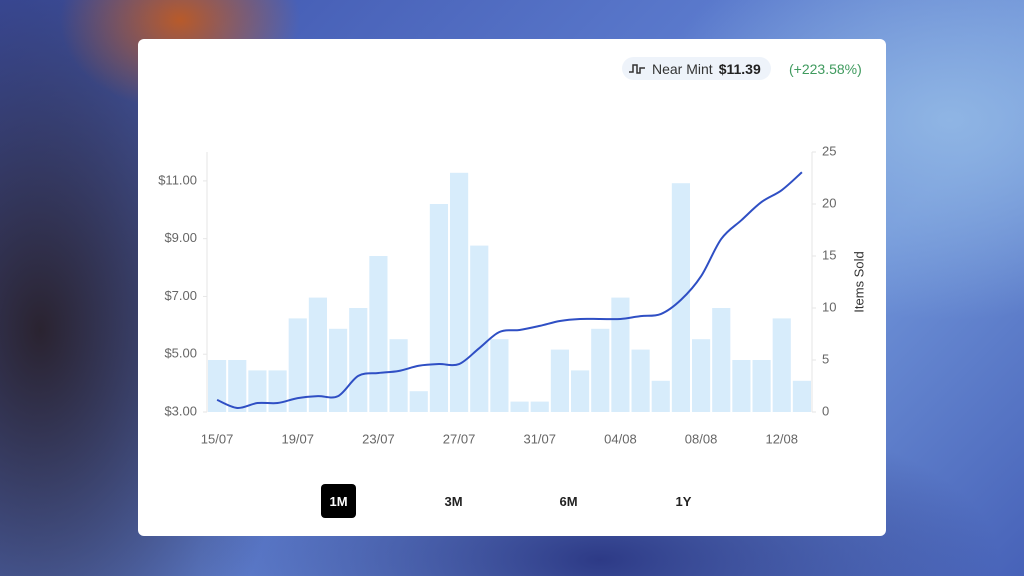 Image resolution: width=1024 pixels, height=576 pixels. What do you see at coordinates (378, 438) in the screenshot?
I see `x-tick-label: 23/07` at bounding box center [378, 438].